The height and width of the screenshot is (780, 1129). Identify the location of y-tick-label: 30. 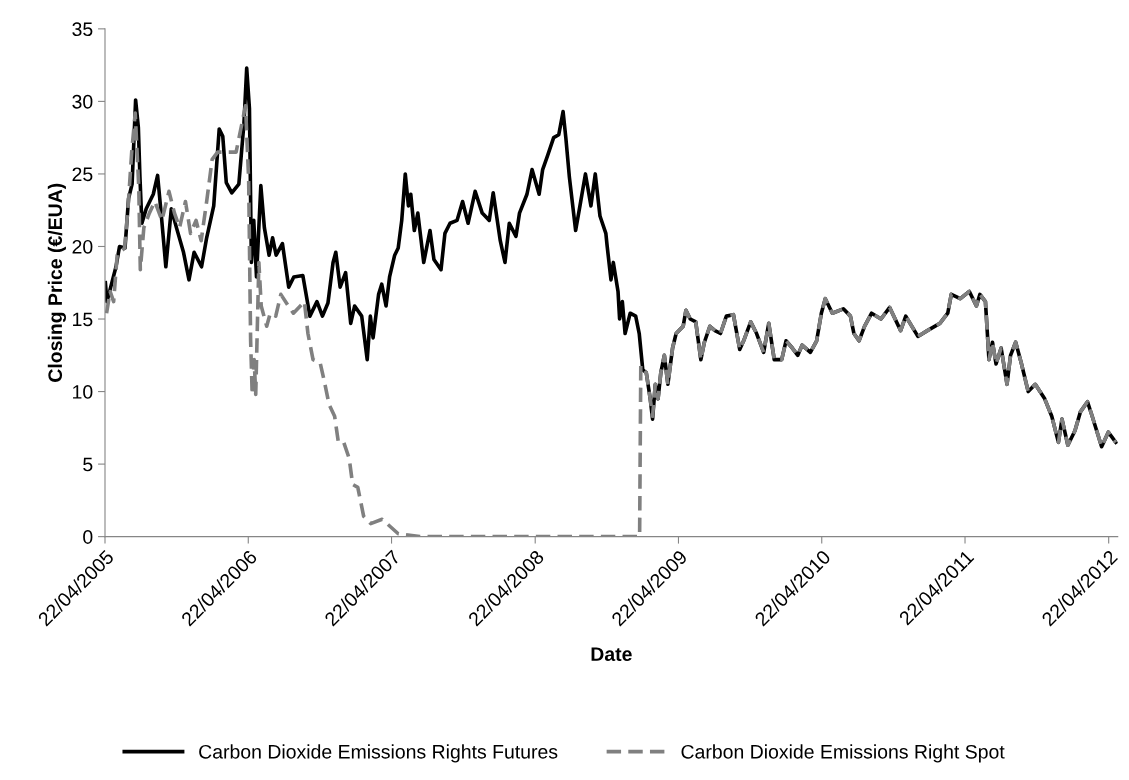
(82, 101).